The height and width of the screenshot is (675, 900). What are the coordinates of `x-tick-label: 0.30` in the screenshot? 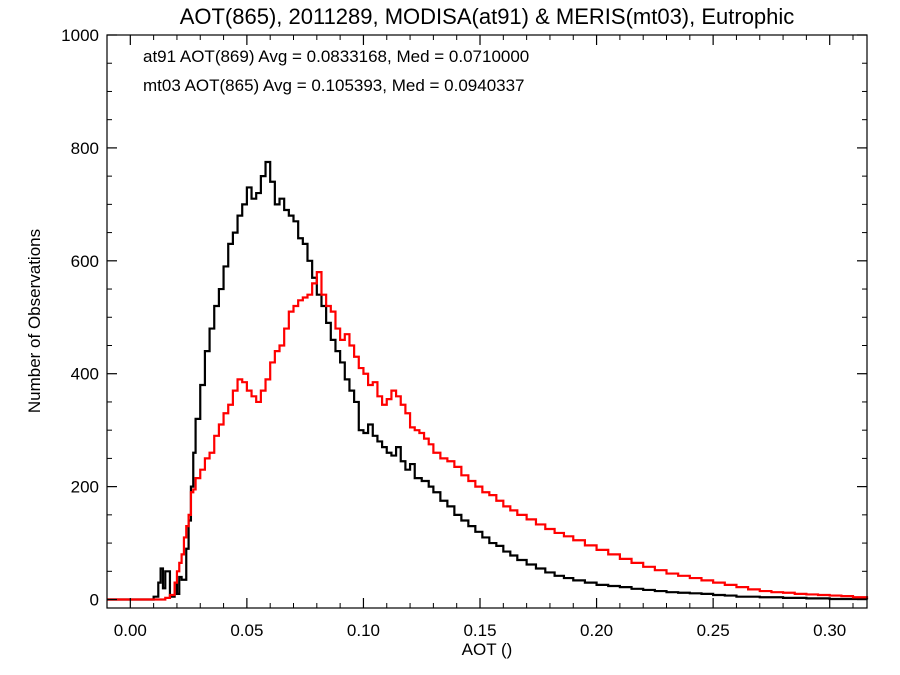 It's located at (829, 630).